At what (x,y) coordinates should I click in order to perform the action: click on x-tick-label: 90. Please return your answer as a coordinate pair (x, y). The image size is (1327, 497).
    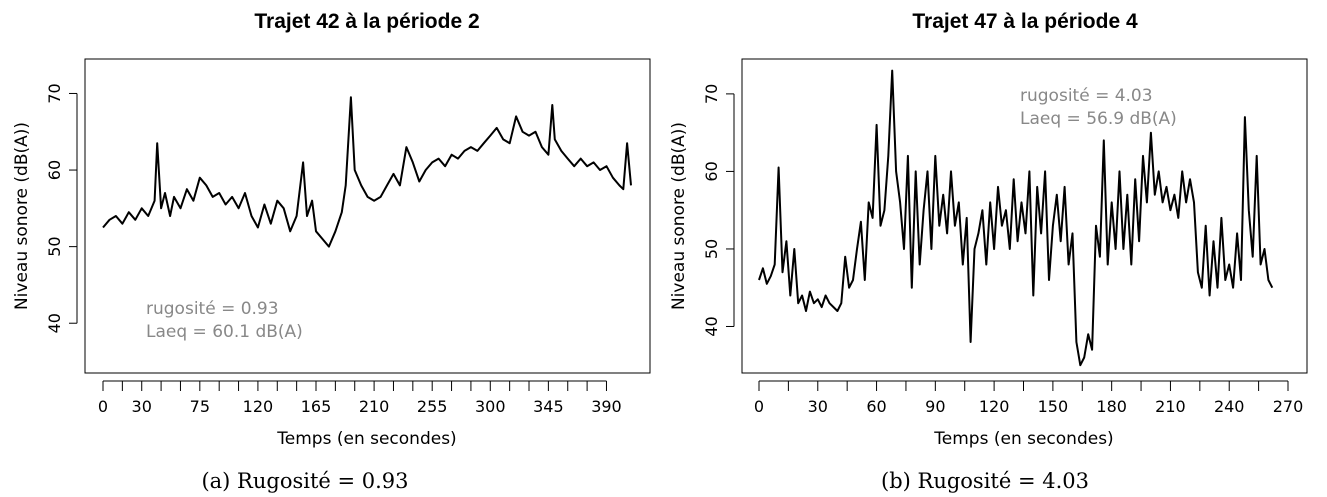
    Looking at the image, I should click on (935, 406).